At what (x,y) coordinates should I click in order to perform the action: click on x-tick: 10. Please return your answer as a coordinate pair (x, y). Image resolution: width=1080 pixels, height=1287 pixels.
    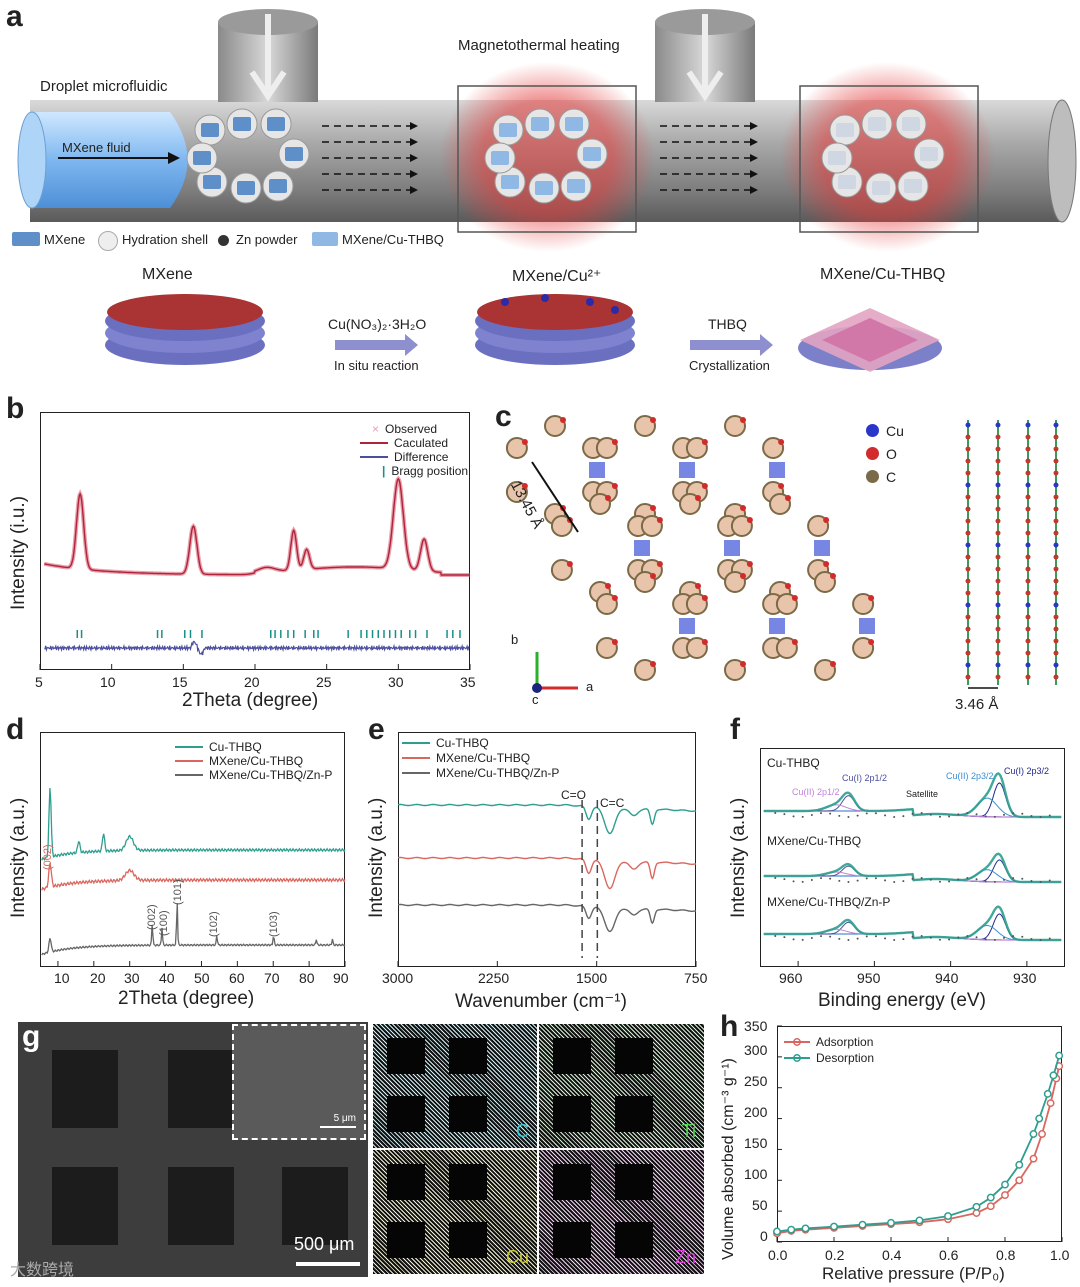
    Looking at the image, I should click on (62, 978).